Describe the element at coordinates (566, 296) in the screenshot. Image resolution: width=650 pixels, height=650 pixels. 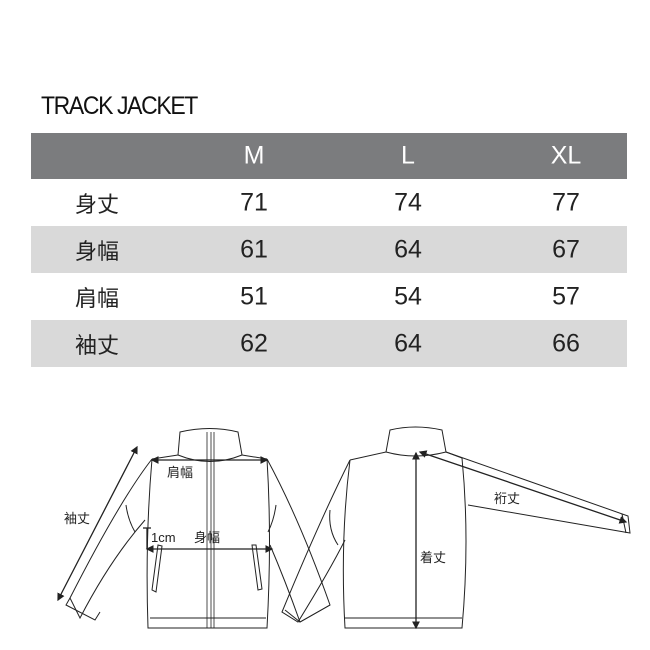
I see `cell: 57` at that location.